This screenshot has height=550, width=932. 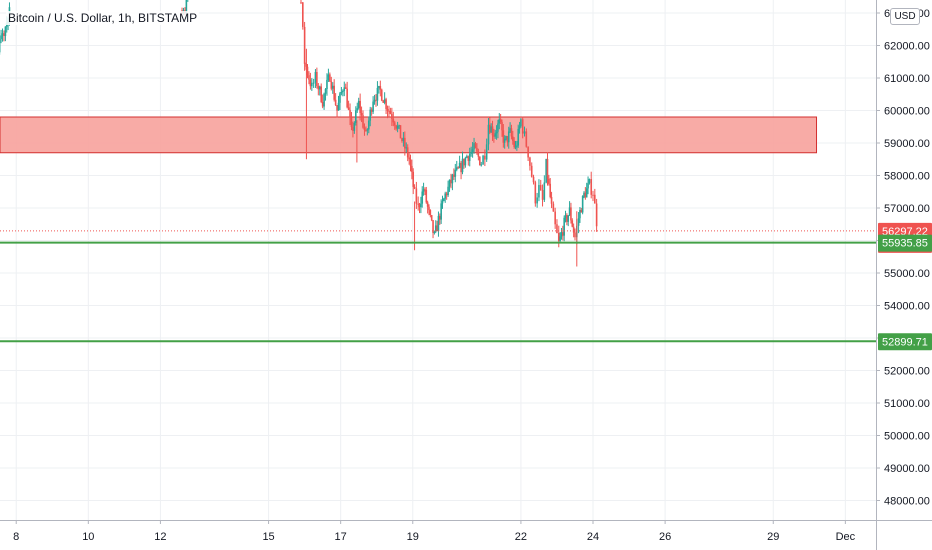 What do you see at coordinates (907, 469) in the screenshot?
I see `y-tick-label-1: 49000.00` at bounding box center [907, 469].